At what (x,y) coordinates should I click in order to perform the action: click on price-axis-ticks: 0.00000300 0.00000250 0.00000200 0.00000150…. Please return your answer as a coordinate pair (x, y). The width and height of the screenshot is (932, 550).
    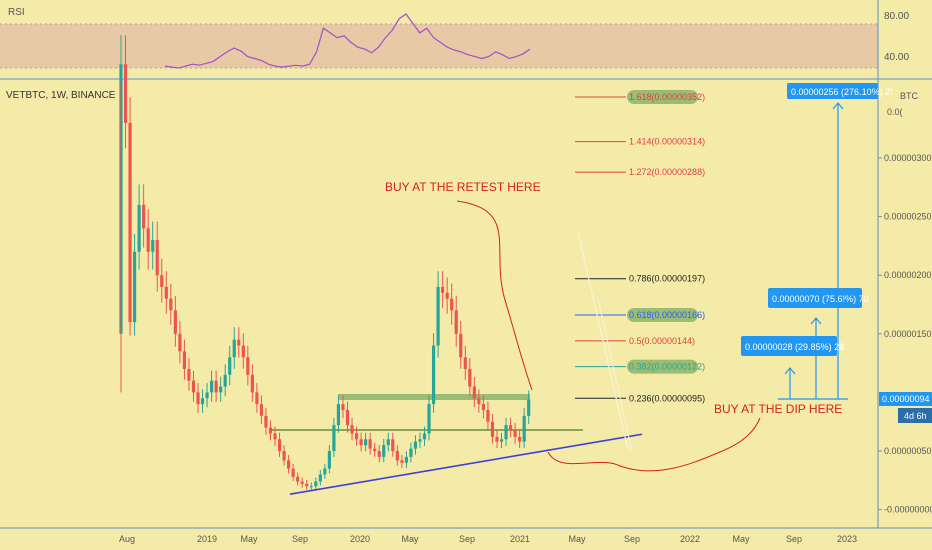
    Looking at the image, I should click on (905, 334).